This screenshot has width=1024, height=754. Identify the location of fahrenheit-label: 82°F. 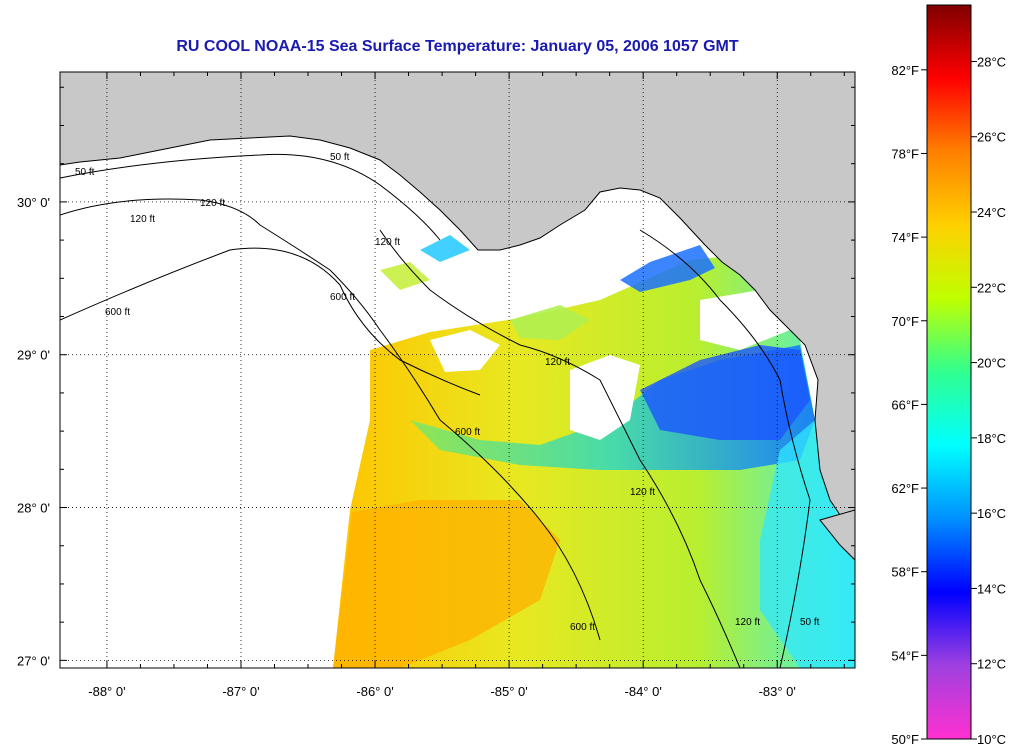
(905, 70).